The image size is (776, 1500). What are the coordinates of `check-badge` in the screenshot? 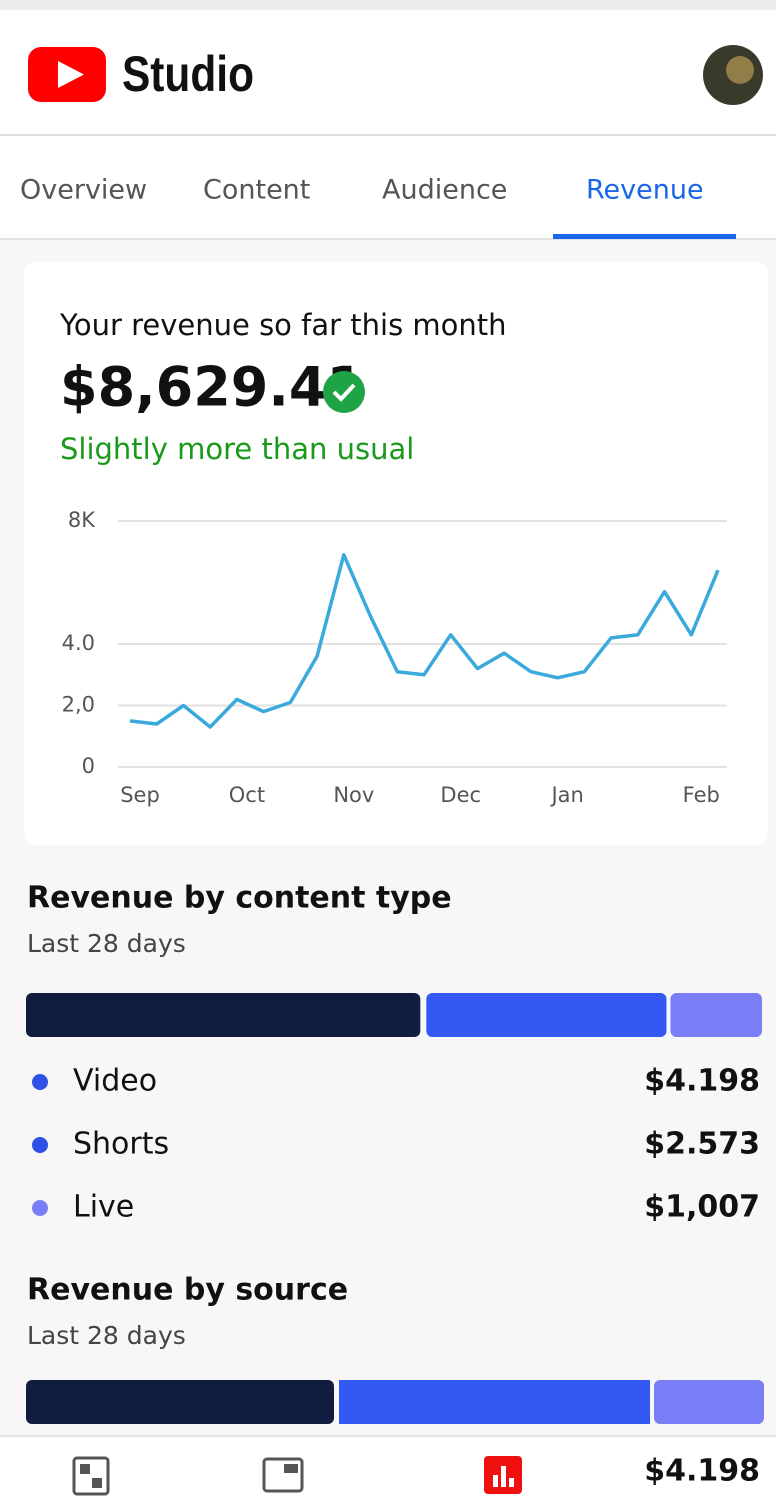 It's located at (344, 392).